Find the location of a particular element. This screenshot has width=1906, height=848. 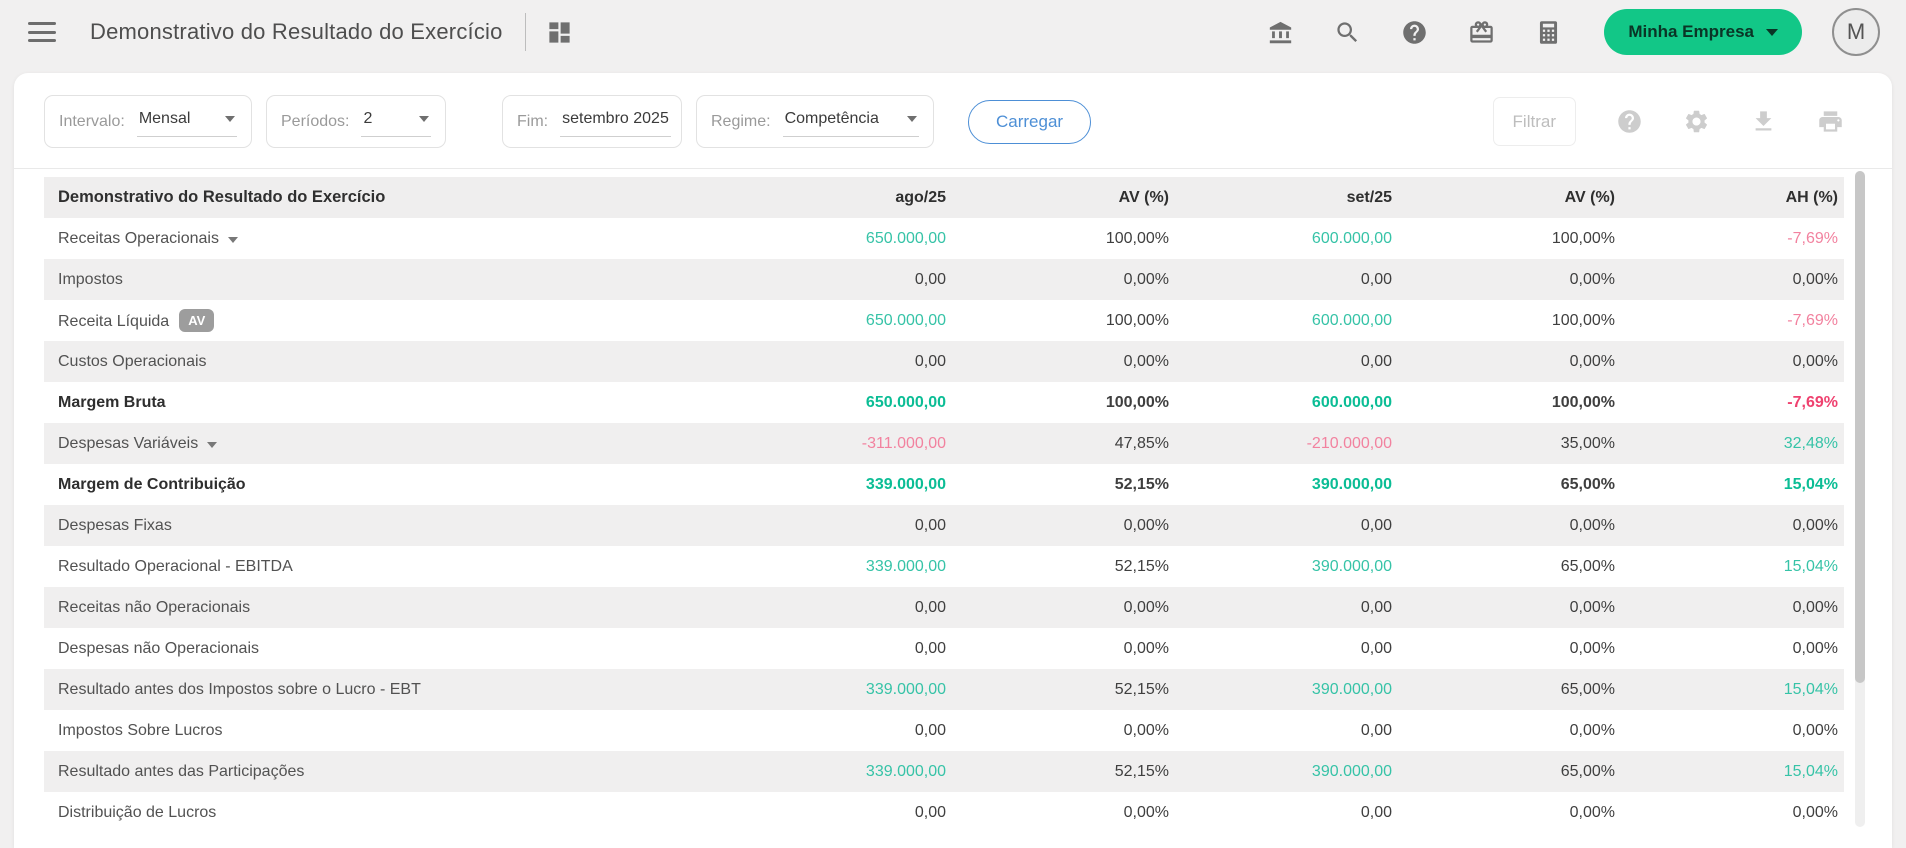

end-date-field: Fim: setembro 2025 is located at coordinates (592, 121).